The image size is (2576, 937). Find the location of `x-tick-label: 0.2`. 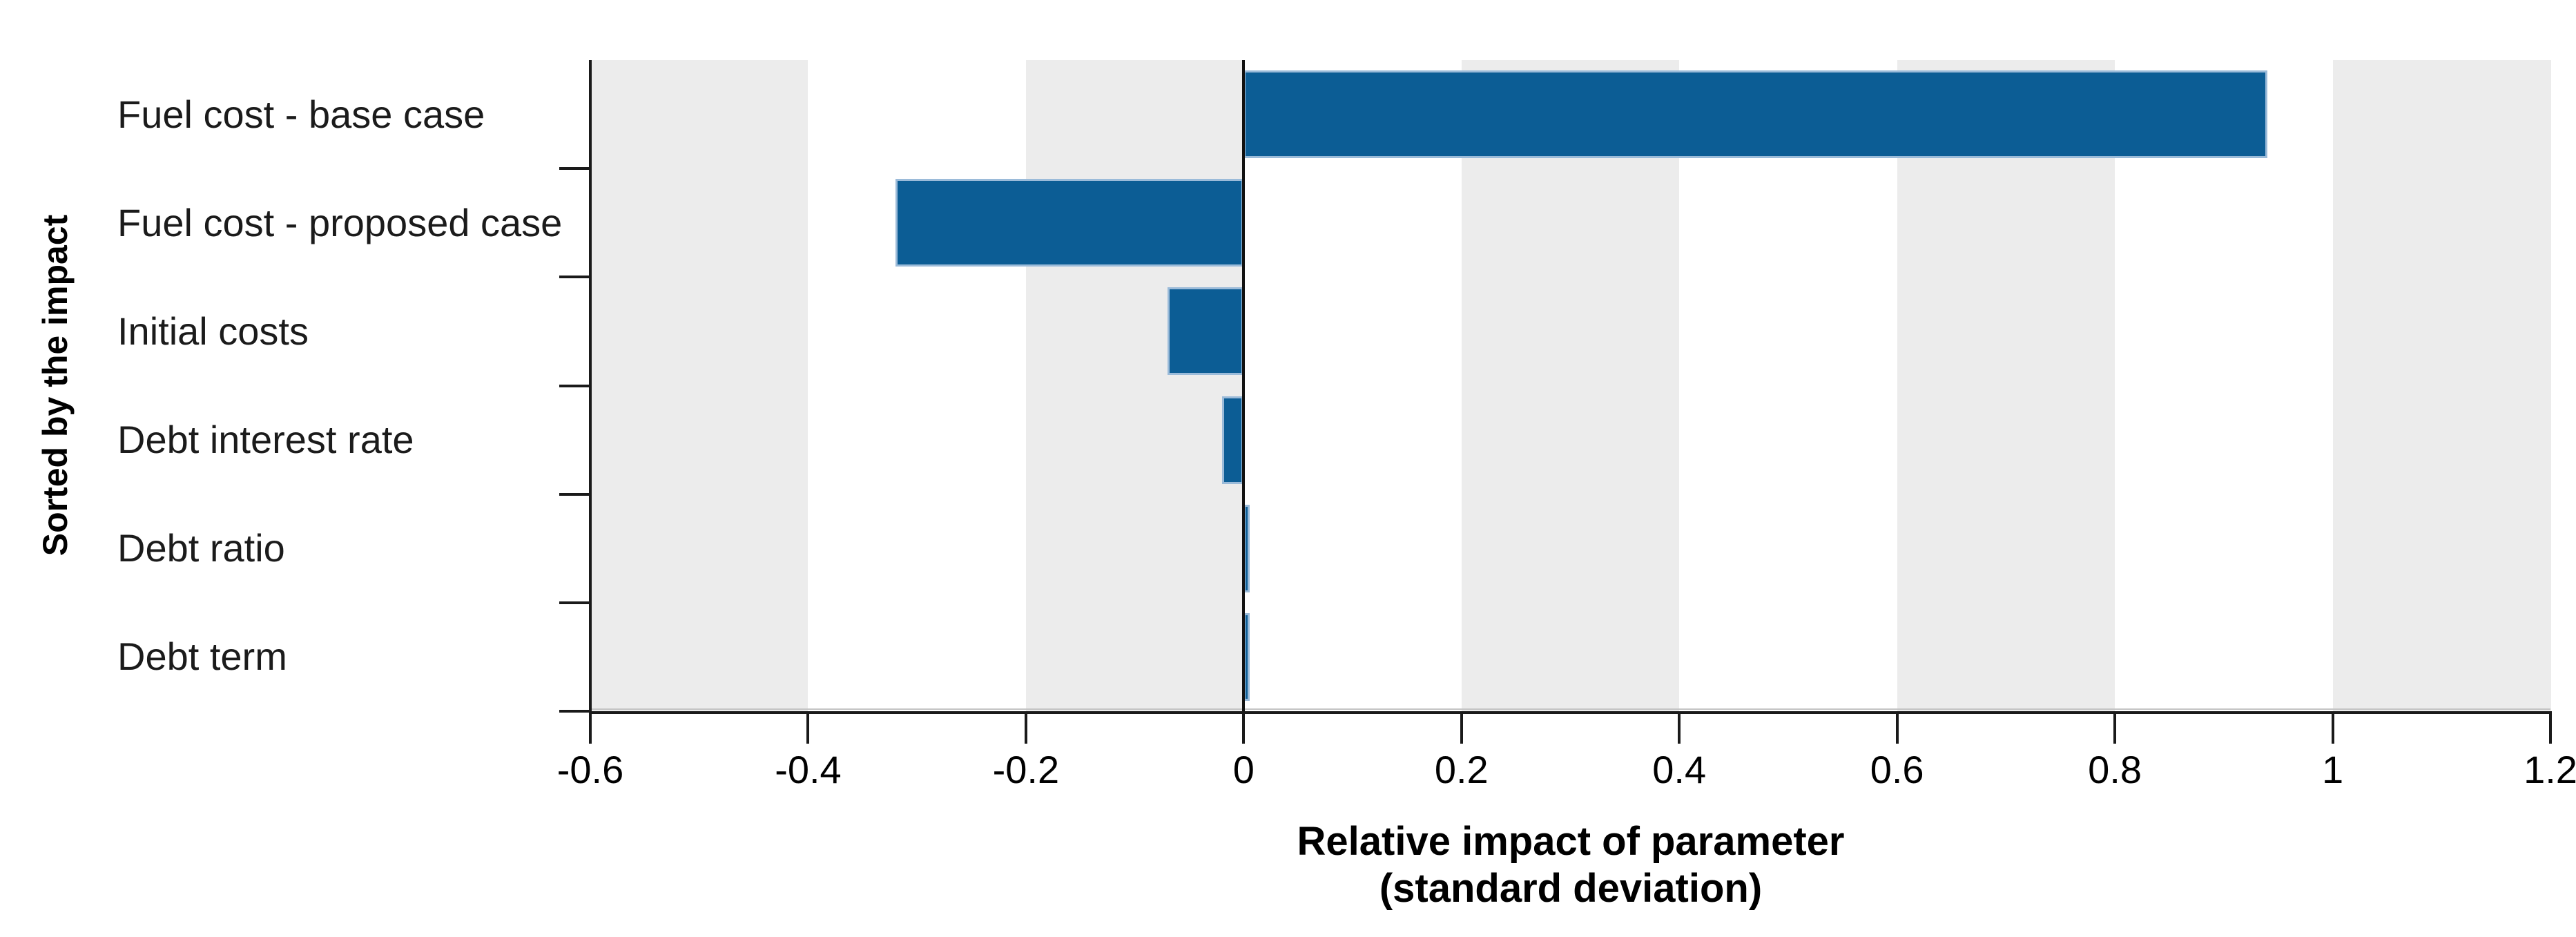

x-tick-label: 0.2 is located at coordinates (1462, 770).